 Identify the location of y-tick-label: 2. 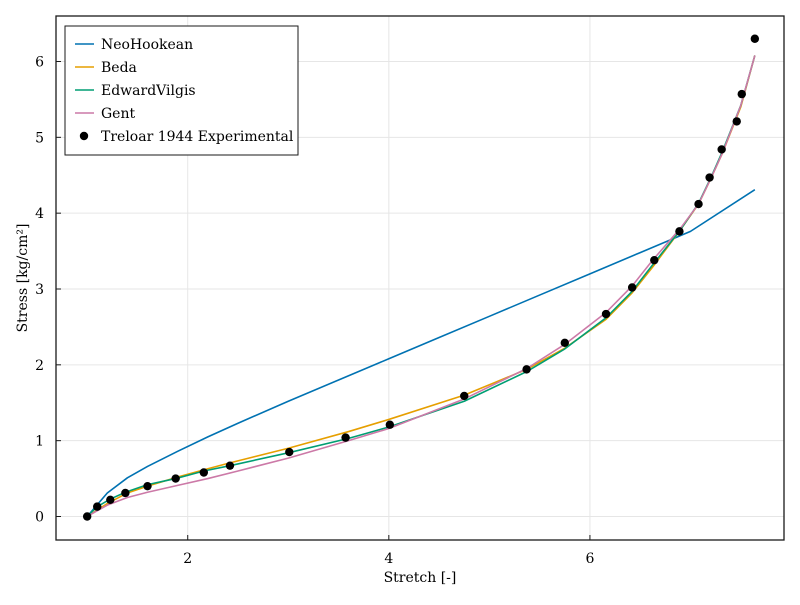
(39, 366).